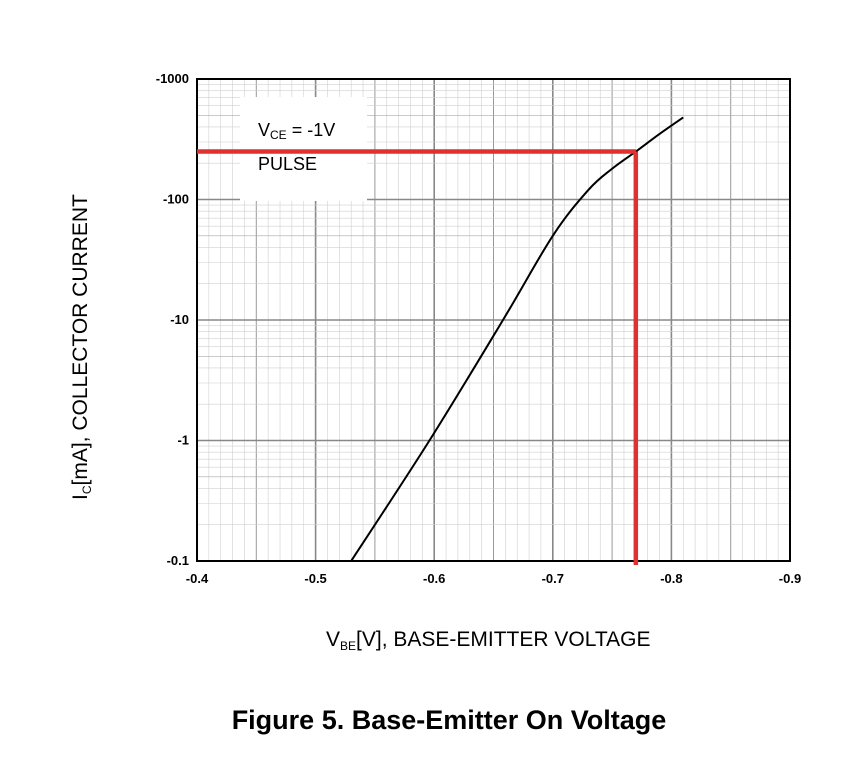  I want to click on y-tick-label: -1000, so click(172, 78).